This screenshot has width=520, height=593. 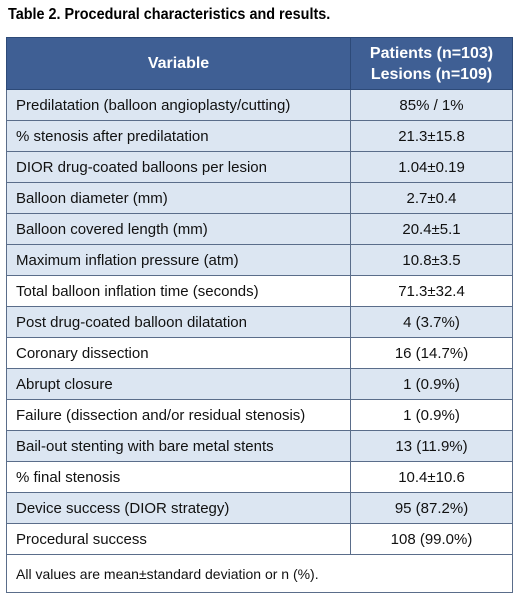 What do you see at coordinates (178, 508) in the screenshot?
I see `row-label: Device success (DIOR strategy)` at bounding box center [178, 508].